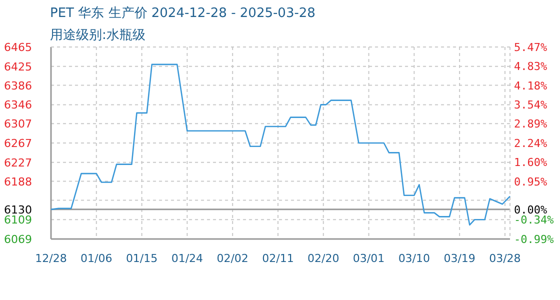 This screenshot has height=300, width=560. I want to click on y2-tick-label: 0.95%, so click(531, 181).